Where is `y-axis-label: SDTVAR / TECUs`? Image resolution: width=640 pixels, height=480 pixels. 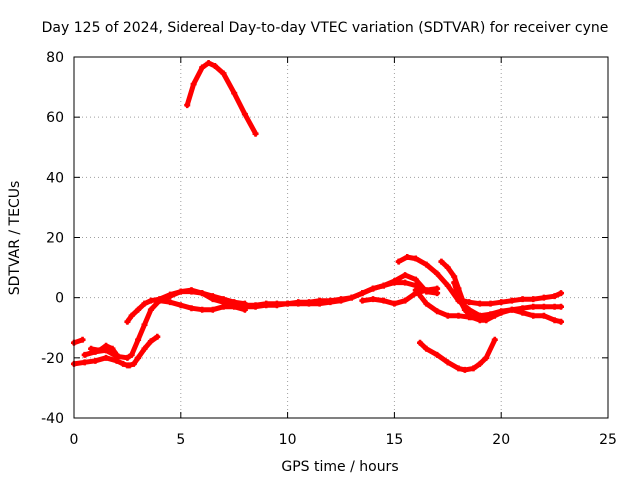
y-axis-label: SDTVAR / TECUs is located at coordinates (15, 238).